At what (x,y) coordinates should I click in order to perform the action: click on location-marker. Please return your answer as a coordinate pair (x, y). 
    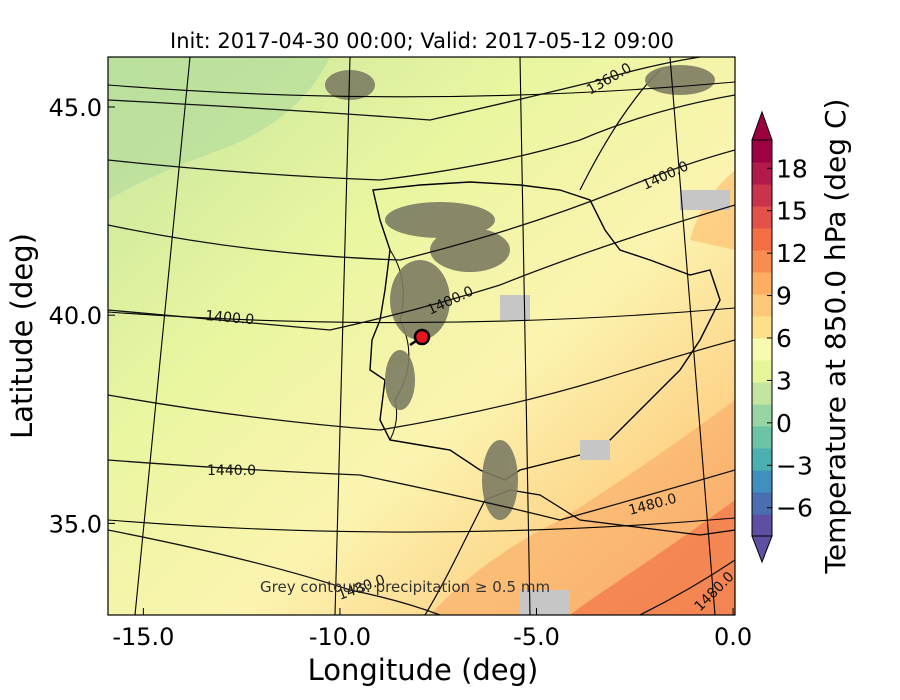
    Looking at the image, I should click on (422, 337).